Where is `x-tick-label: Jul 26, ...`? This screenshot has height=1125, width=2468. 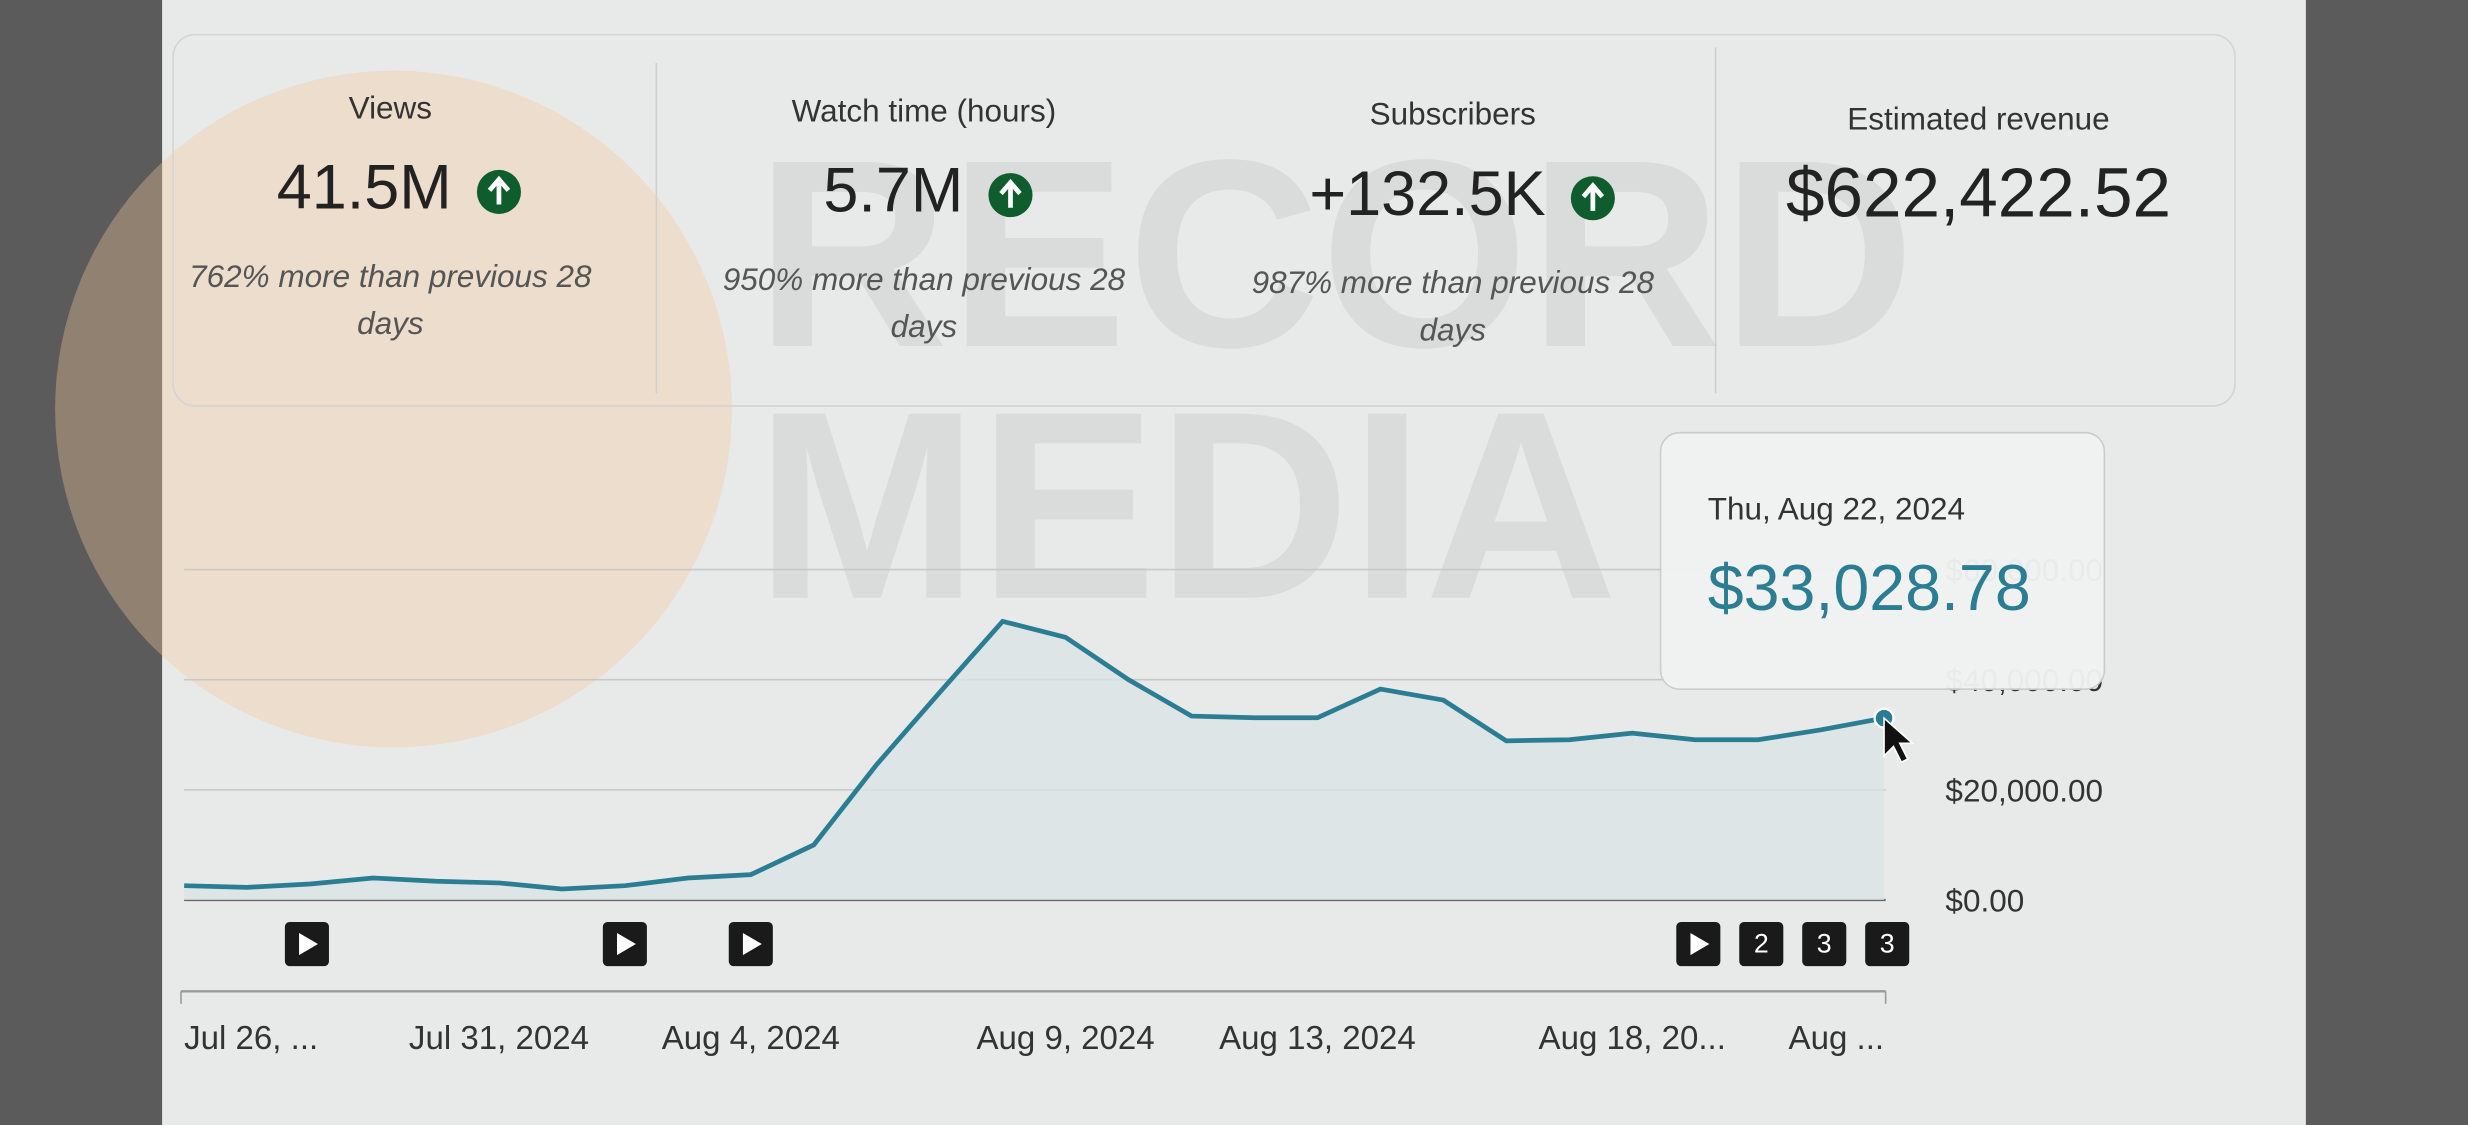 x-tick-label: Jul 26, ... is located at coordinates (251, 1038).